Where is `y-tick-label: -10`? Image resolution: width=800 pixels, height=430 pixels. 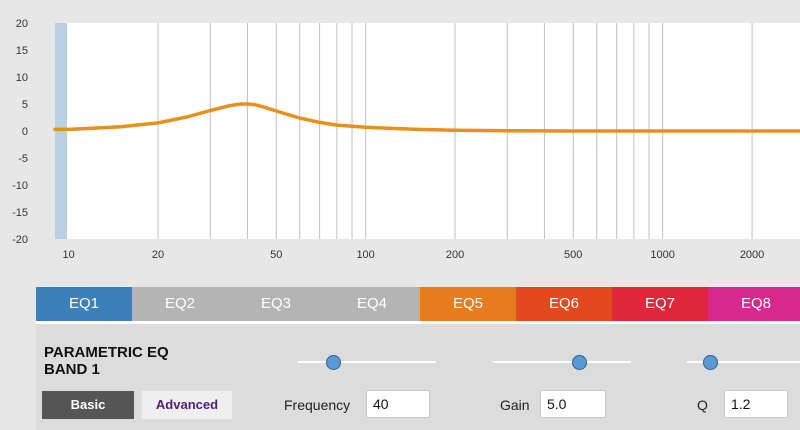
y-tick-label: -10 is located at coordinates (20, 186).